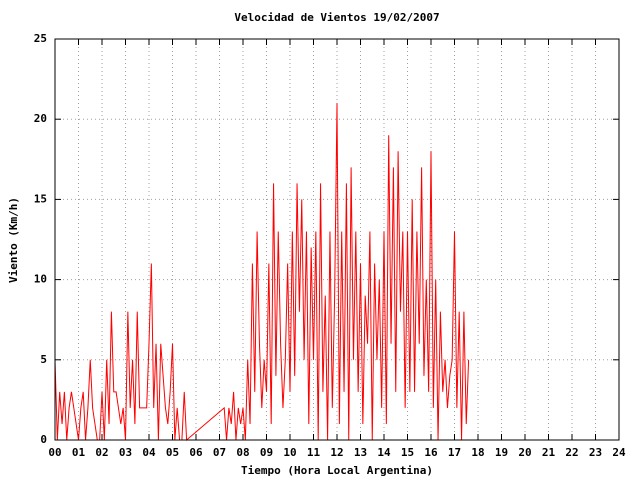  What do you see at coordinates (524, 452) in the screenshot?
I see `x-tick-label: 20` at bounding box center [524, 452].